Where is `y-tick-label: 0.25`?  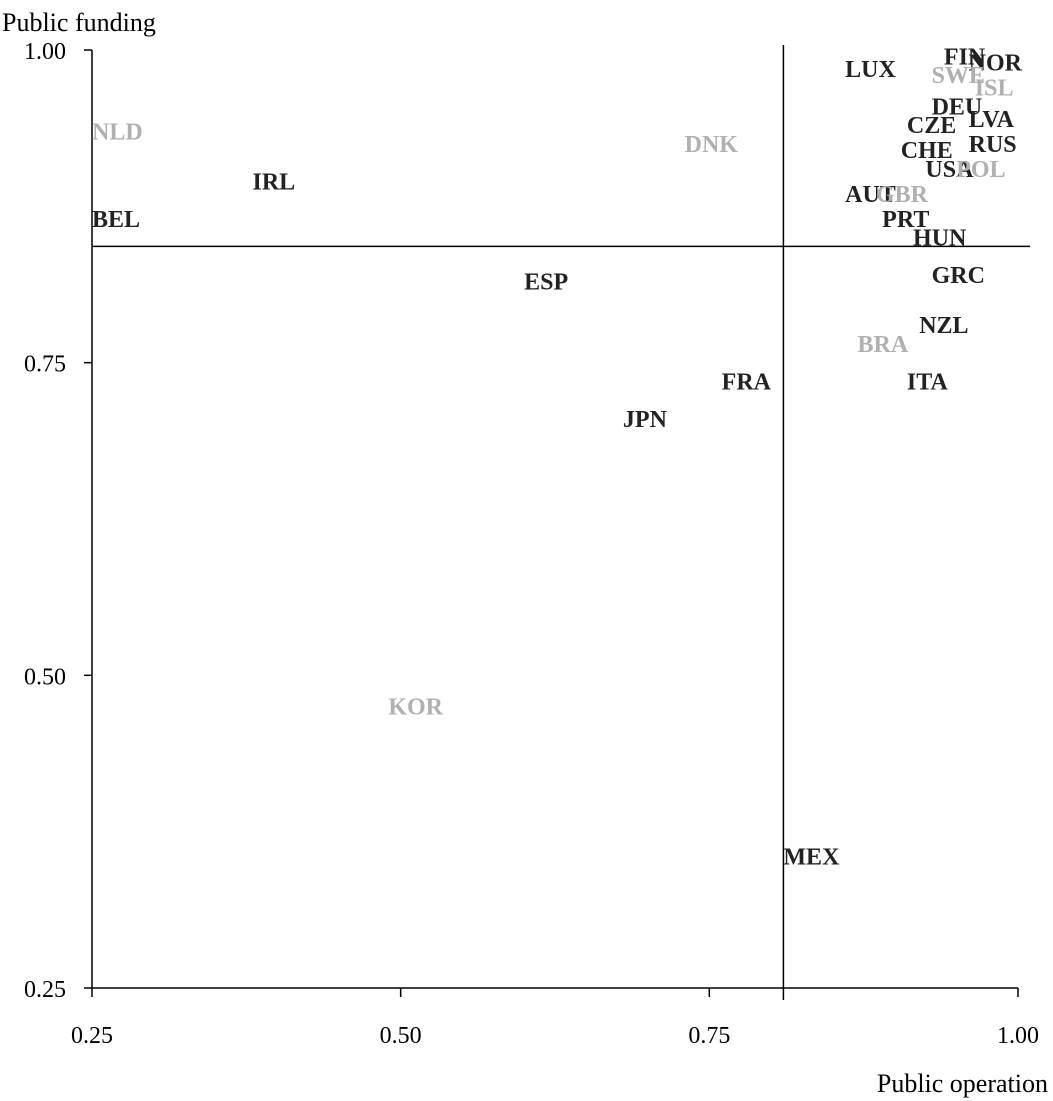 y-tick-label: 0.25 is located at coordinates (45, 990).